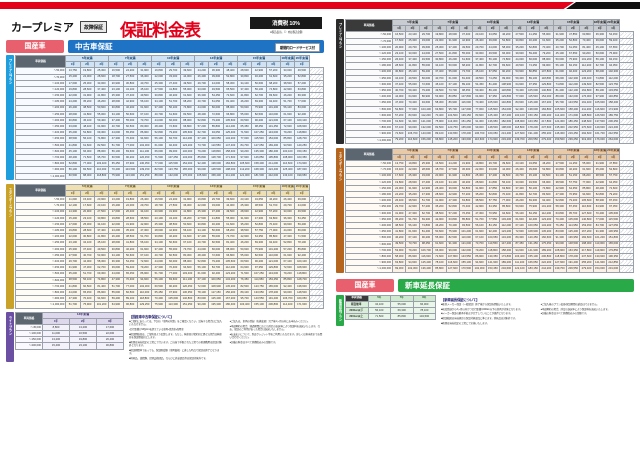 The height and width of the screenshot is (452, 640). Describe the element at coordinates (35, 46) in the screenshot. I see `section-tag-domestic: 国産車` at that location.